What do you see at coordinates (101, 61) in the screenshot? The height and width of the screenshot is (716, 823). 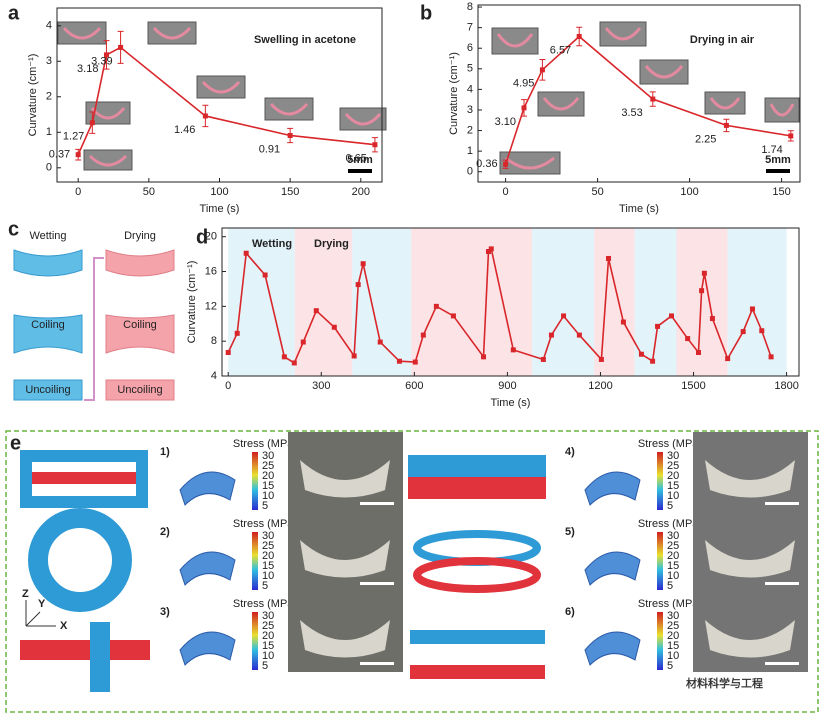 I see `data-label: 3.39` at bounding box center [101, 61].